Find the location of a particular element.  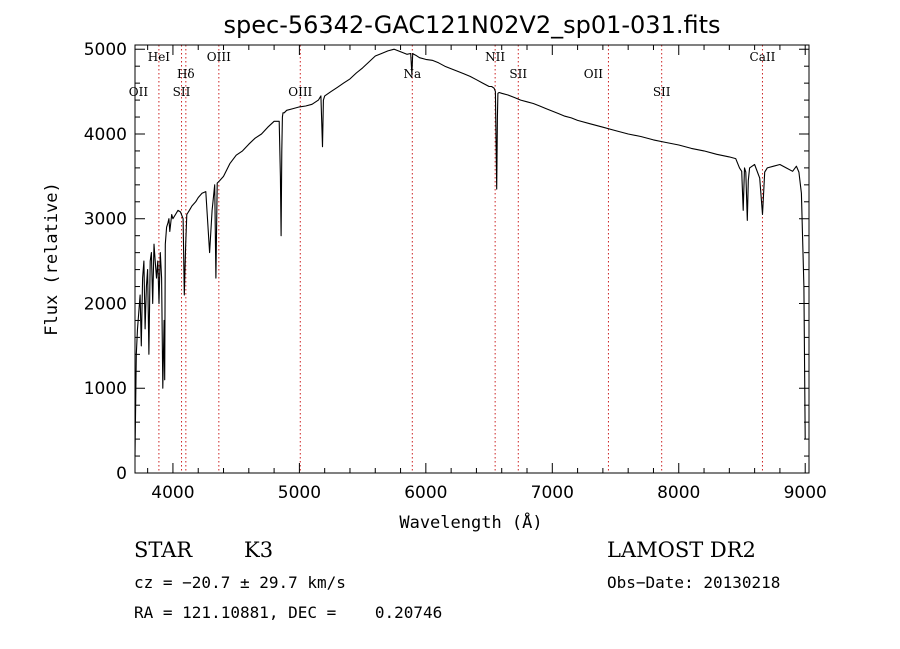

y-tick-label: 4000 is located at coordinates (105, 135).